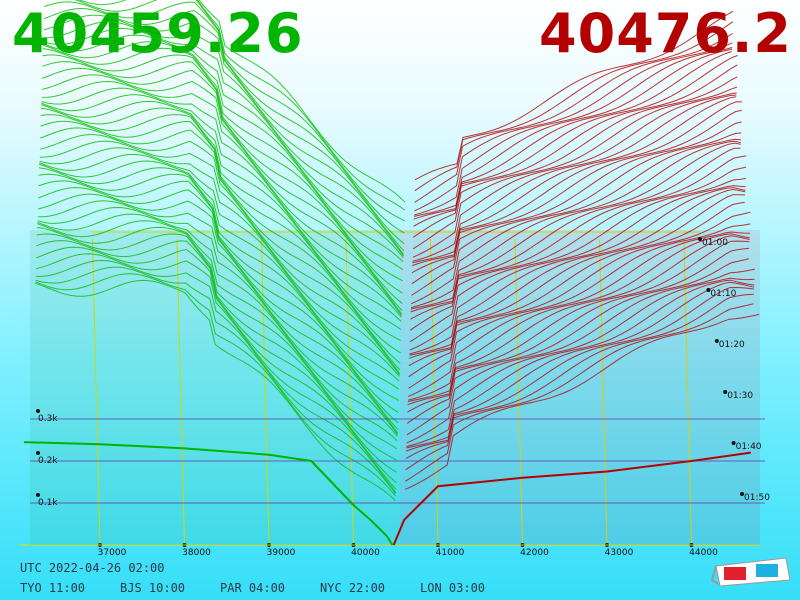 The width and height of the screenshot is (800, 600). Describe the element at coordinates (665, 33) in the screenshot. I see `ask-price: 40476.2` at that location.